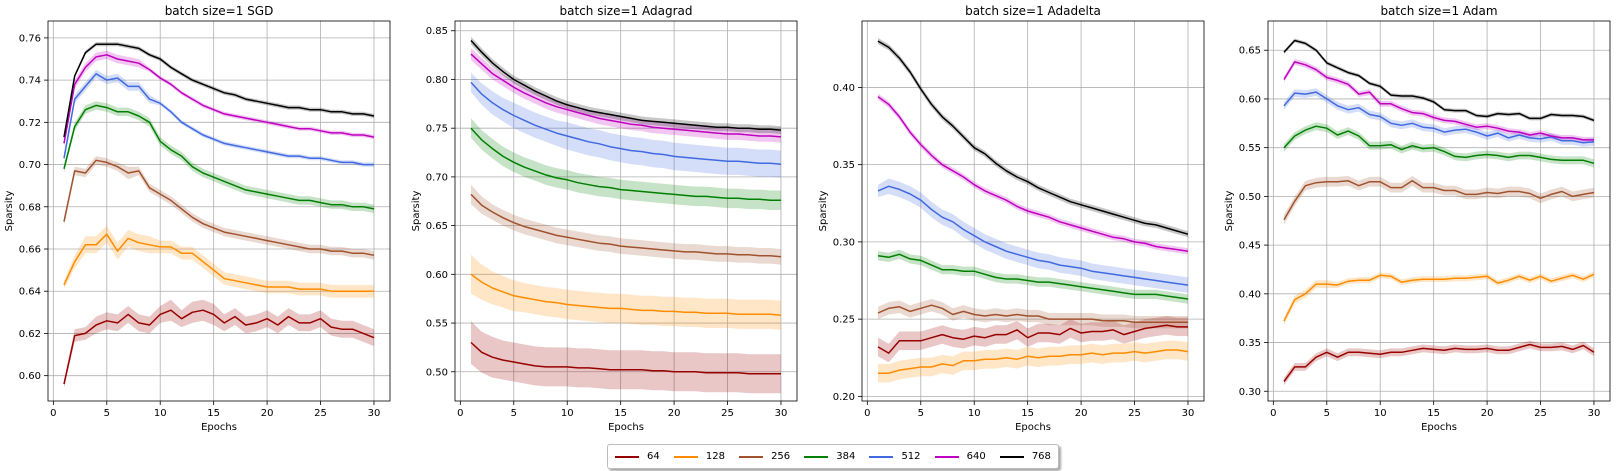 This screenshot has height=471, width=1620. What do you see at coordinates (960, 456) in the screenshot?
I see `legend-item-640: 640` at bounding box center [960, 456].